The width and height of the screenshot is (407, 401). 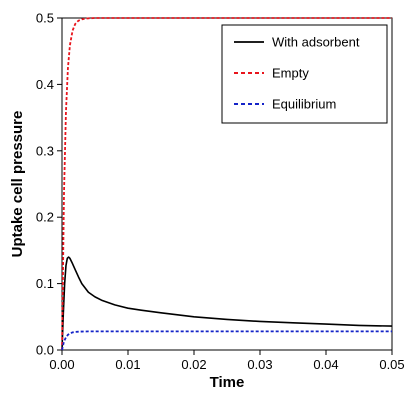 I want to click on y-tick-label: 0.1, so click(x=45, y=283).